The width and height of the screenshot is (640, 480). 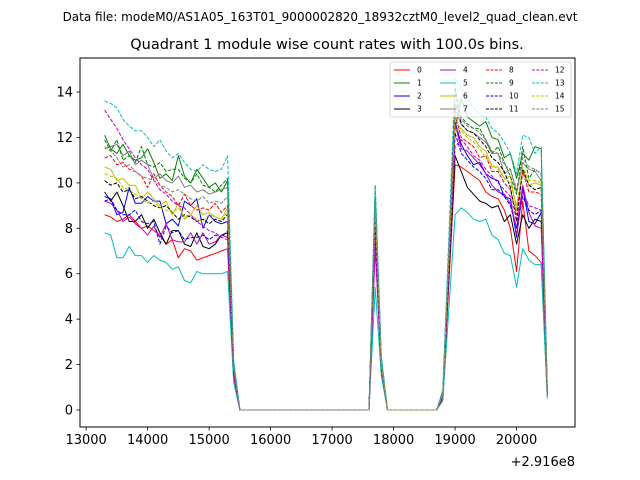 I want to click on y-tick-label: 10, so click(x=64, y=183).